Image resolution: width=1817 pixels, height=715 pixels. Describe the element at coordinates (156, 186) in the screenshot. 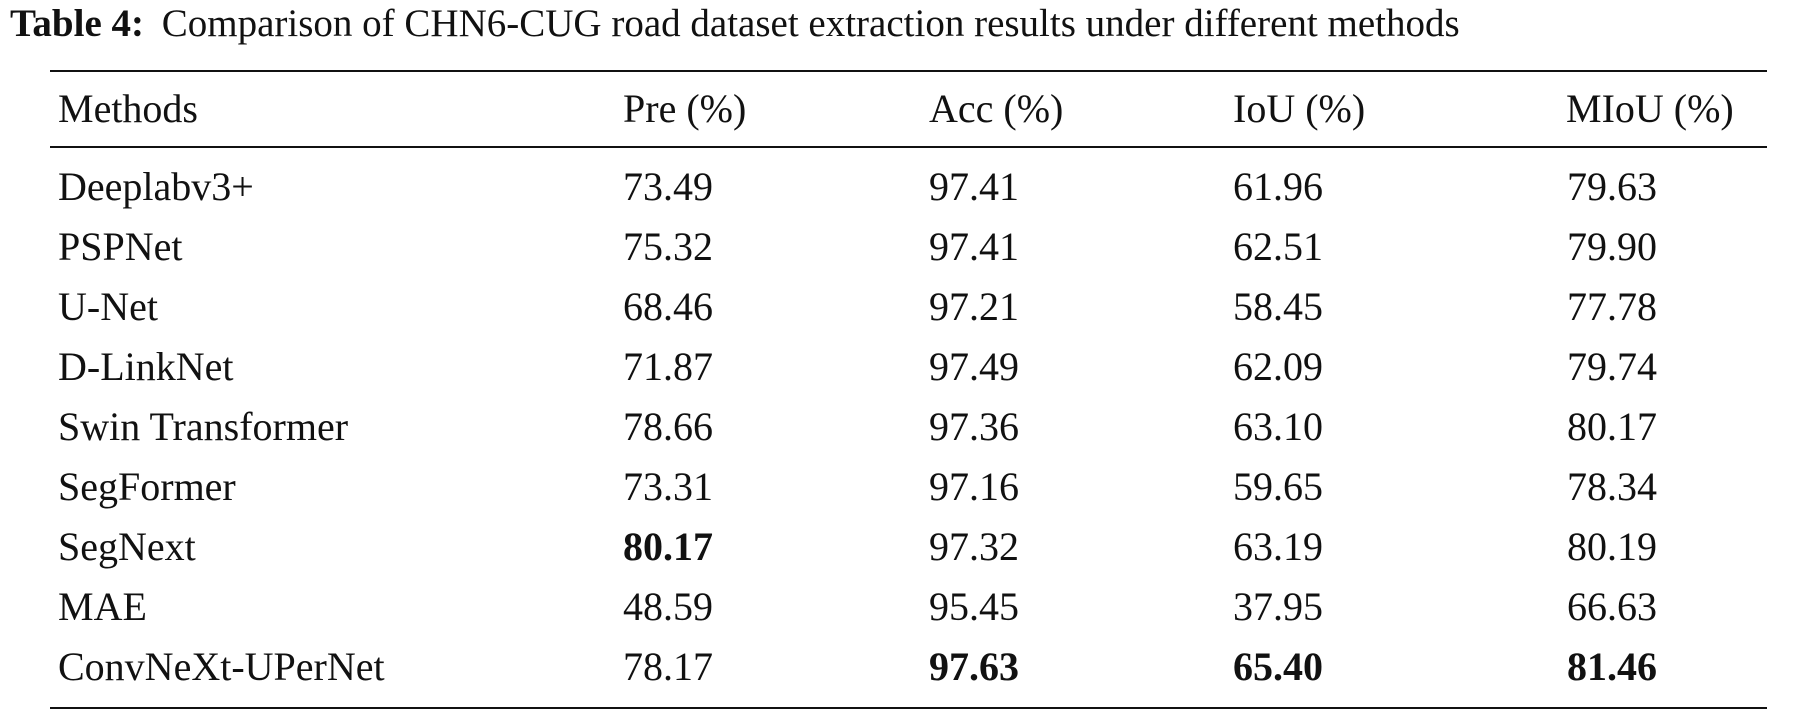

I see `table-row-method: Deeplabv3+` at that location.